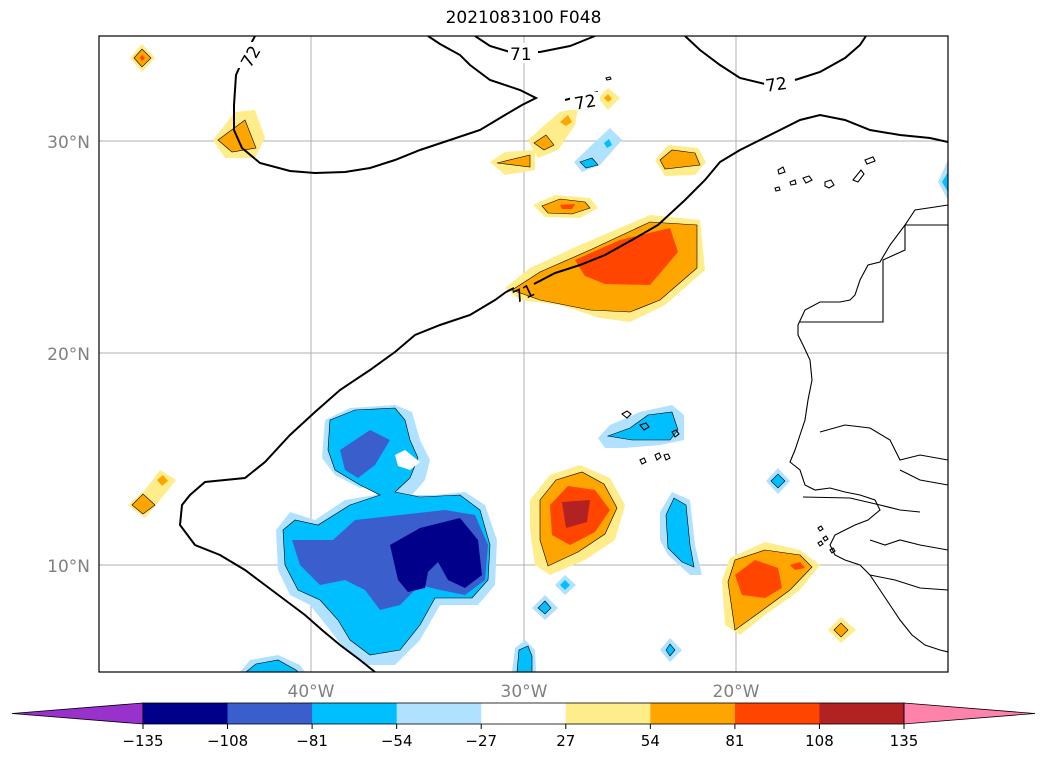 The width and height of the screenshot is (1047, 763). I want to click on lon-label-20w: 20°W, so click(736, 692).